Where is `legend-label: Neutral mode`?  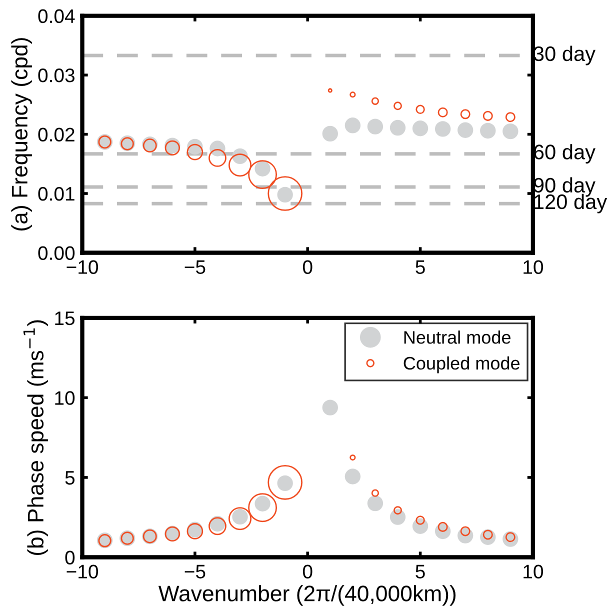 legend-label: Neutral mode is located at coordinates (457, 337).